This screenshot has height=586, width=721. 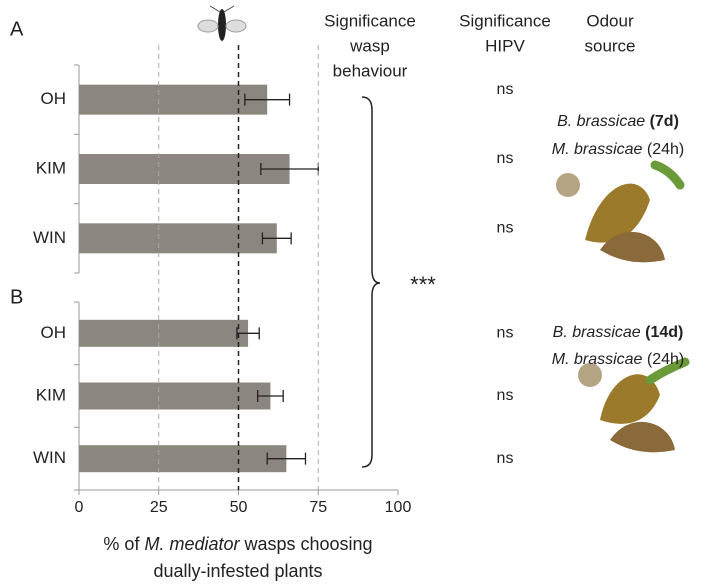 What do you see at coordinates (305, 544) in the screenshot?
I see `label-part: wasps choosing` at bounding box center [305, 544].